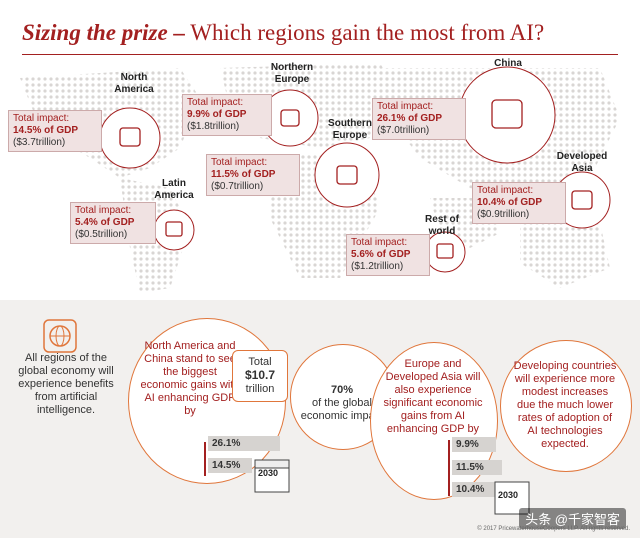 The width and height of the screenshot is (640, 538). What do you see at coordinates (292, 73) in the screenshot?
I see `region-name-northern-europe: Northern Europe` at bounding box center [292, 73].